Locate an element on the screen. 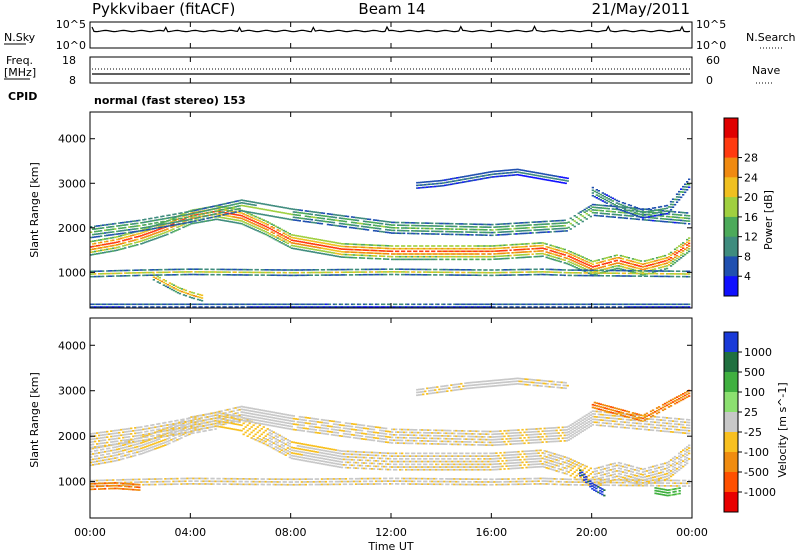 The image size is (800, 558). nsky-tick-top: 10^5 is located at coordinates (71, 24).